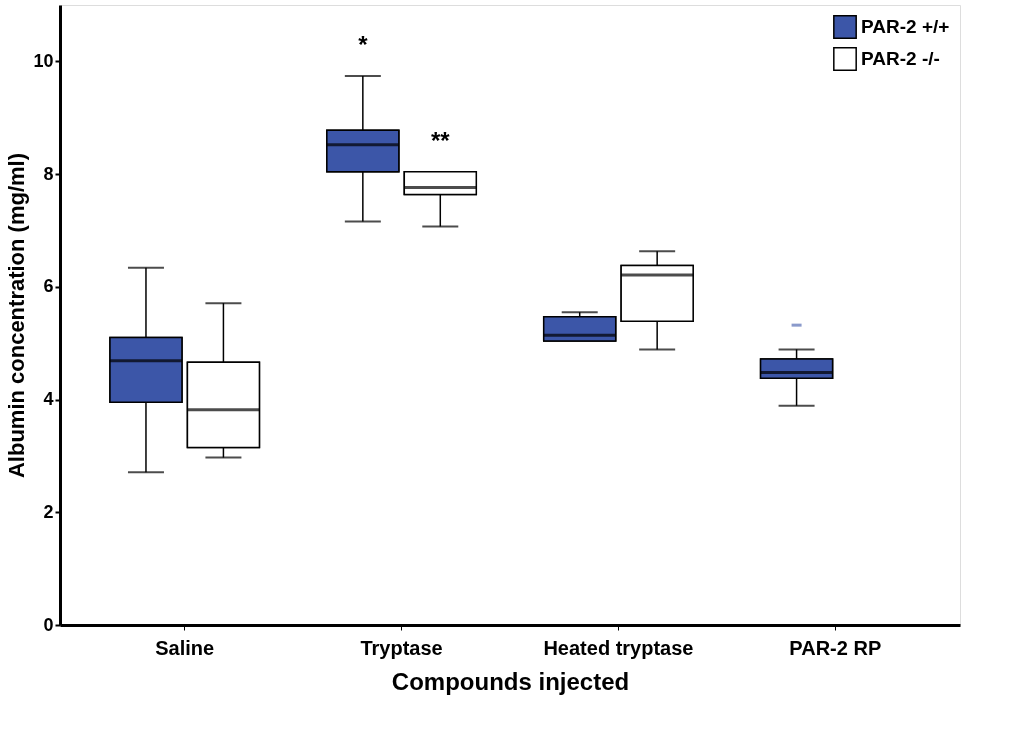 The image size is (1036, 736). I want to click on annotation: *, so click(363, 45).